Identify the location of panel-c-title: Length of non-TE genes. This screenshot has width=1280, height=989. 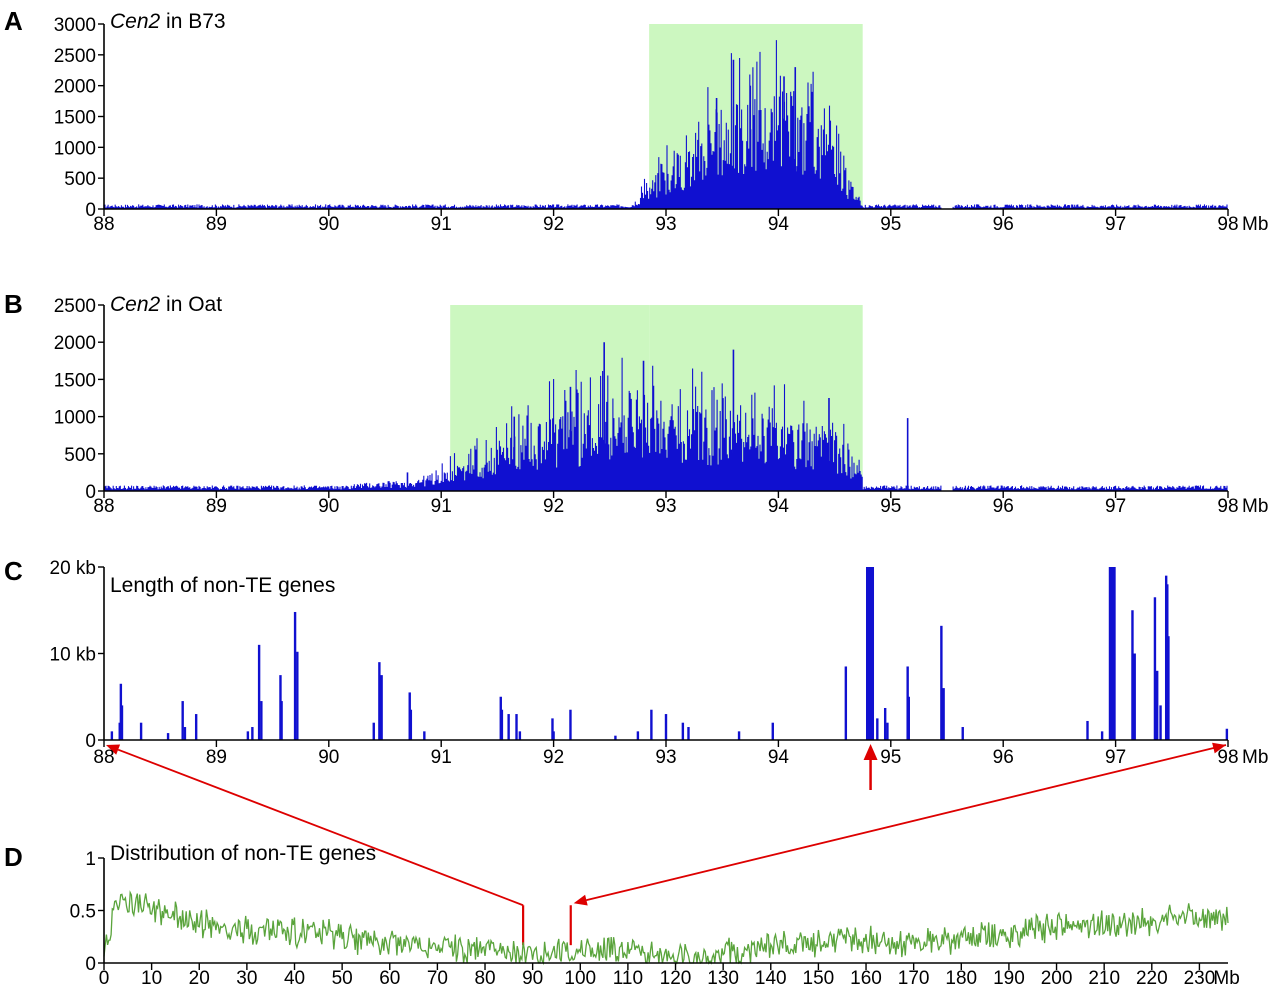
(222, 585).